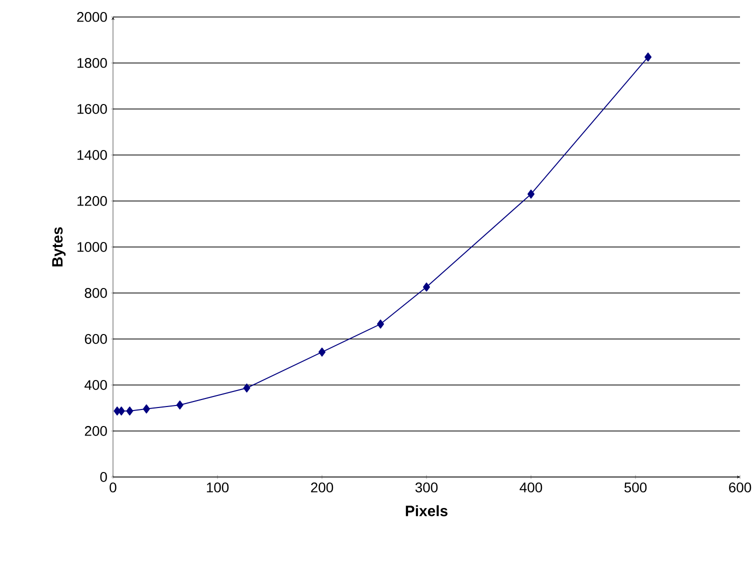 The height and width of the screenshot is (564, 756). What do you see at coordinates (322, 487) in the screenshot?
I see `x-tick-label: 200` at bounding box center [322, 487].